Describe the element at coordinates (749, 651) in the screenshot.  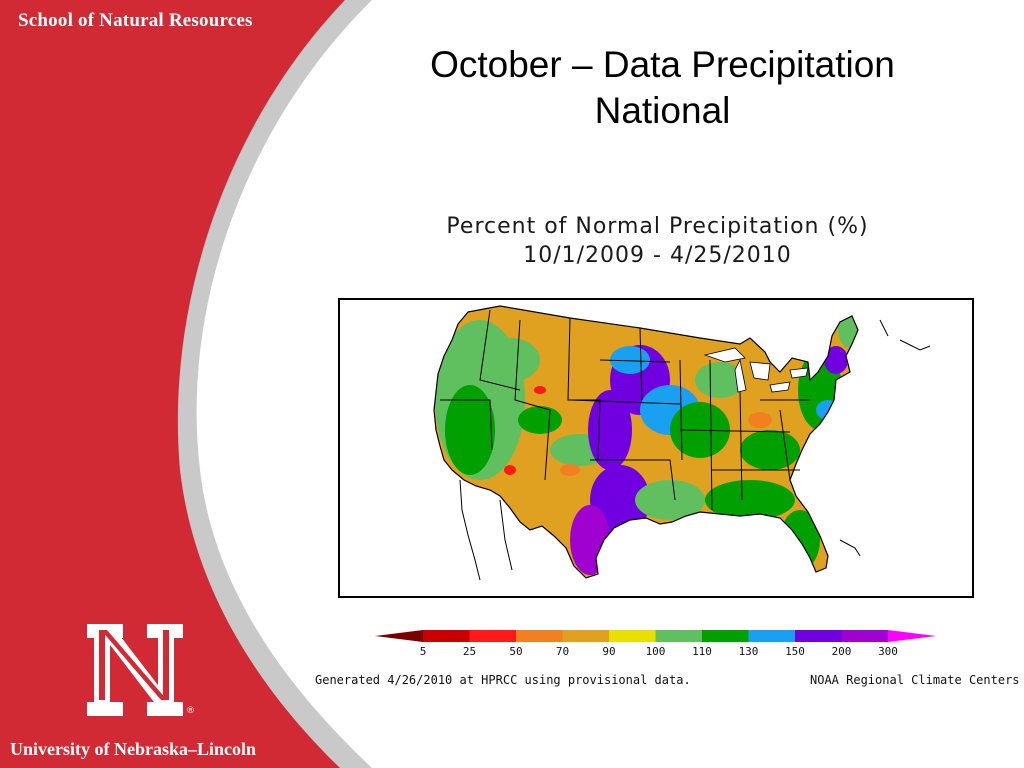
I see `legend-label: 130` at that location.